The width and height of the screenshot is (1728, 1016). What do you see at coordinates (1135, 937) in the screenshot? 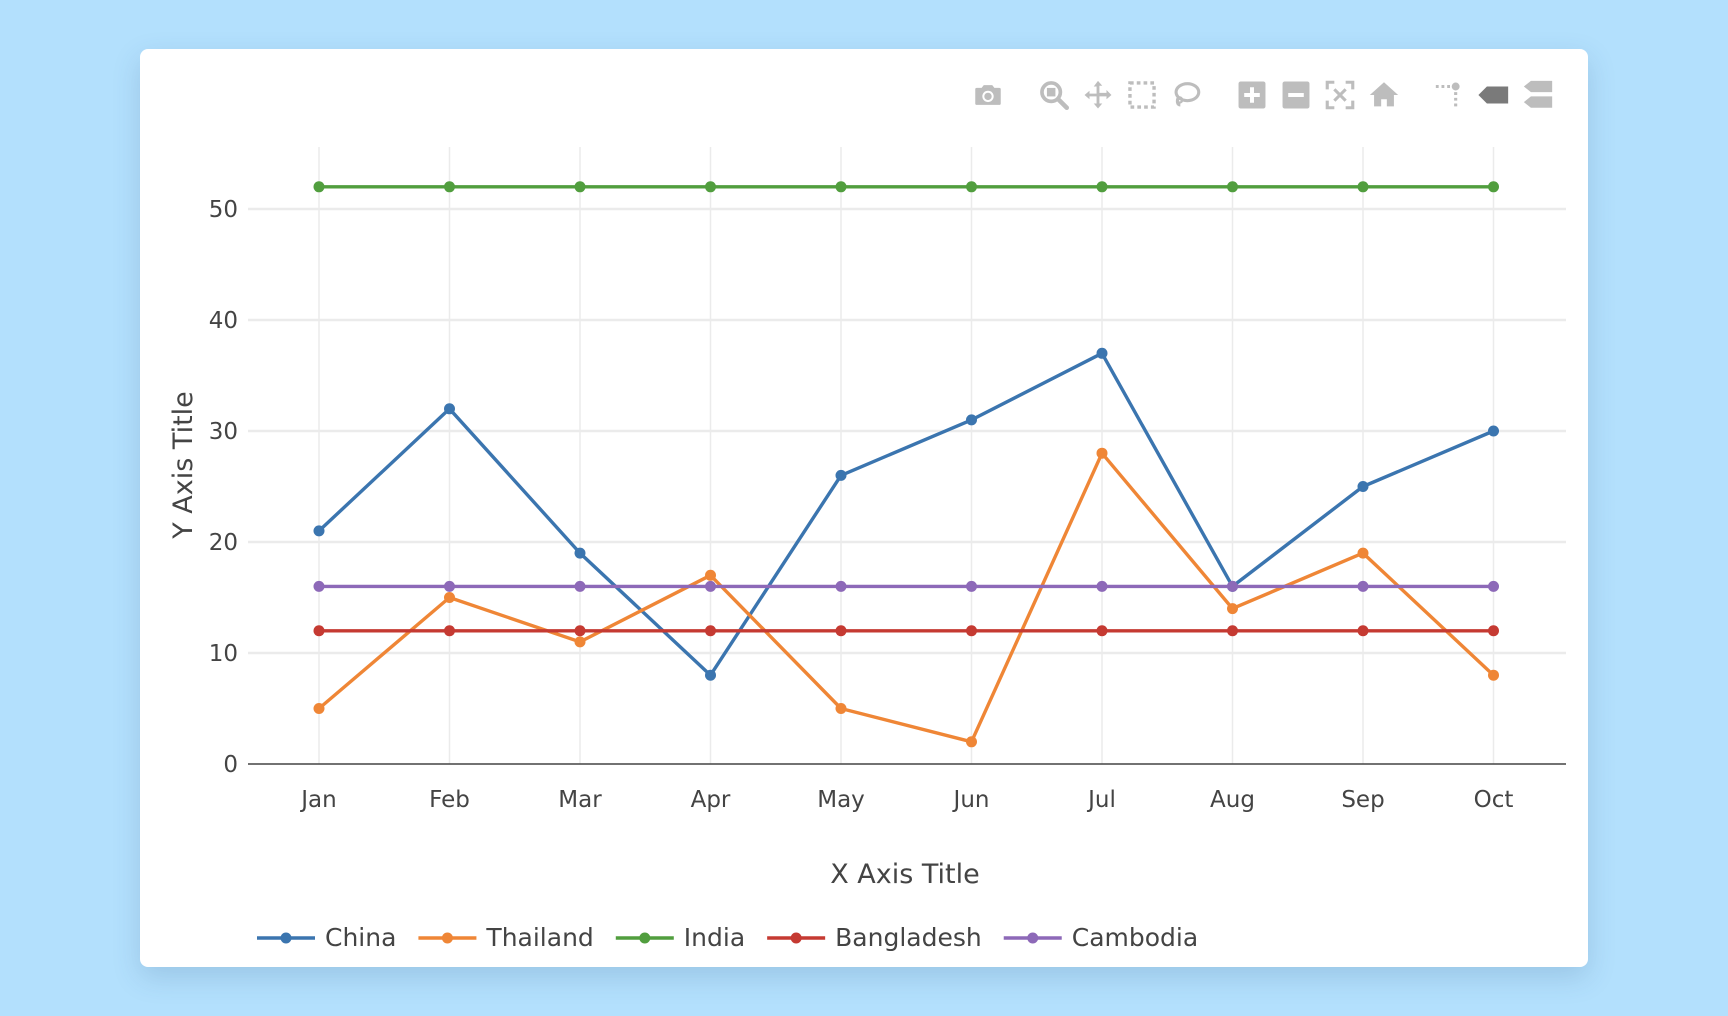
I see `legend-label: Cambodia` at bounding box center [1135, 937].